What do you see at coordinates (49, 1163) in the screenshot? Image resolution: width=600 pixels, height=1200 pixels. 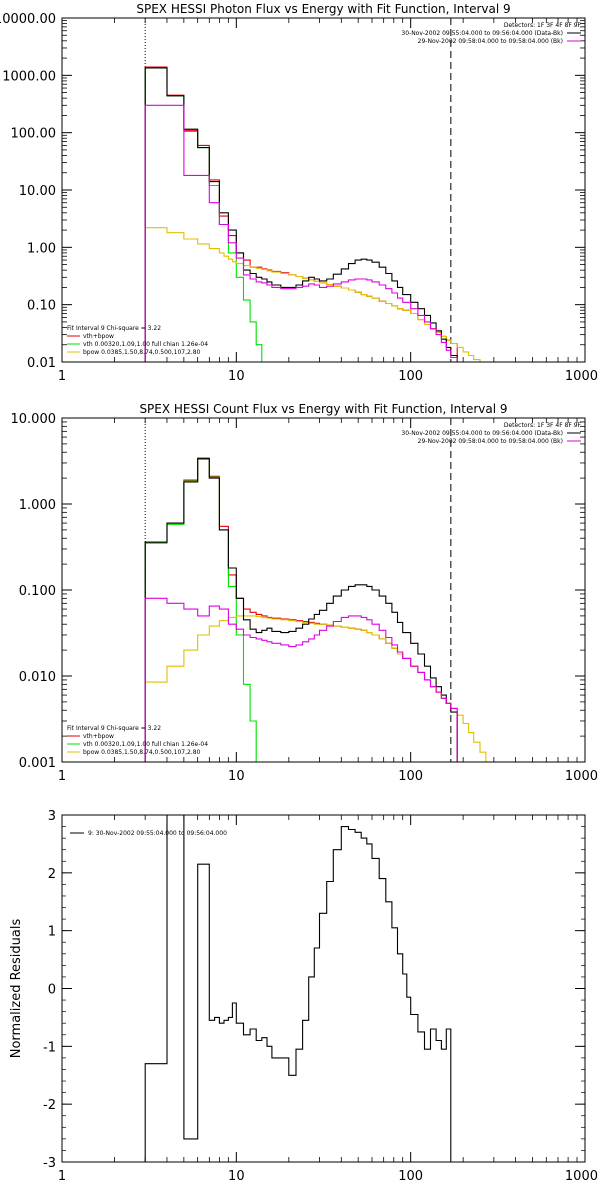 I see `y-tick-label: -3` at bounding box center [49, 1163].